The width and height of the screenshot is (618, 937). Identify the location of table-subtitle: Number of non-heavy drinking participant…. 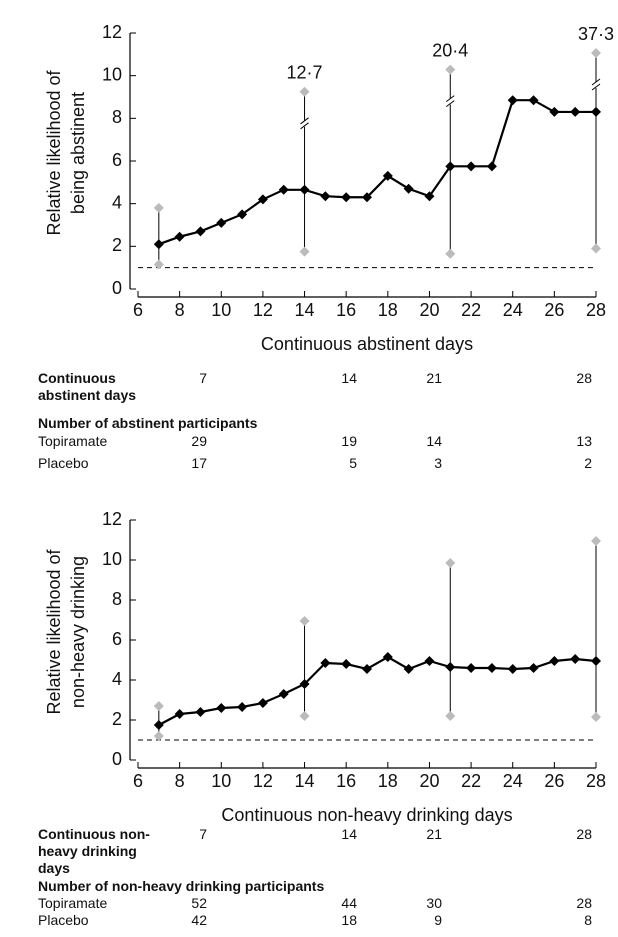
(181, 886).